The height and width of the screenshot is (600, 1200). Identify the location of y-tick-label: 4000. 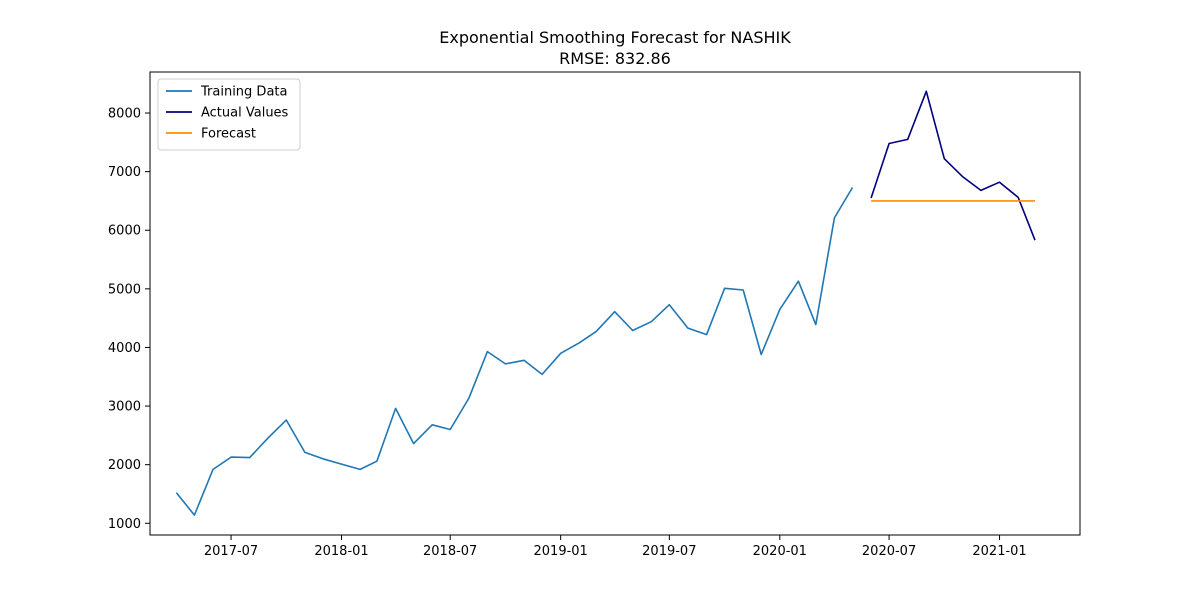
(124, 348).